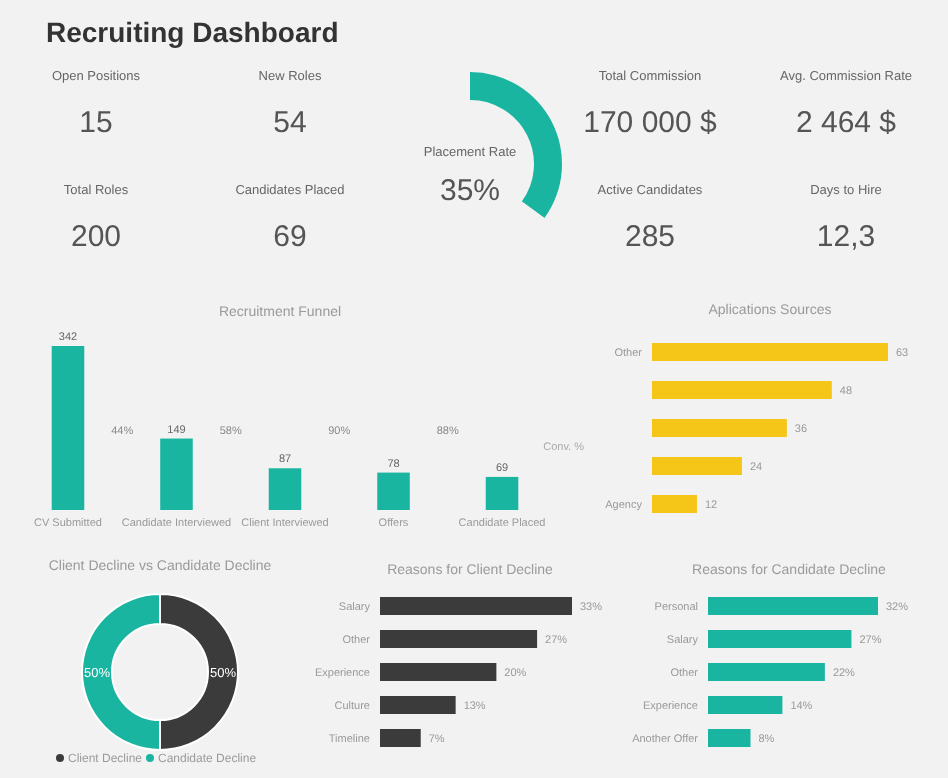 This screenshot has height=778, width=948. What do you see at coordinates (470, 191) in the screenshot?
I see `text: 35%` at bounding box center [470, 191].